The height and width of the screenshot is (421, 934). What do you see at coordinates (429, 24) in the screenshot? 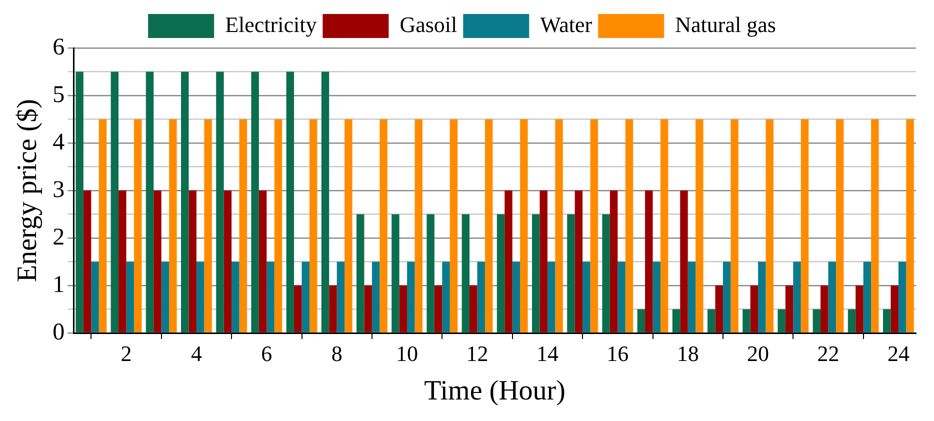
I see `legend-label: Gasoil` at bounding box center [429, 24].